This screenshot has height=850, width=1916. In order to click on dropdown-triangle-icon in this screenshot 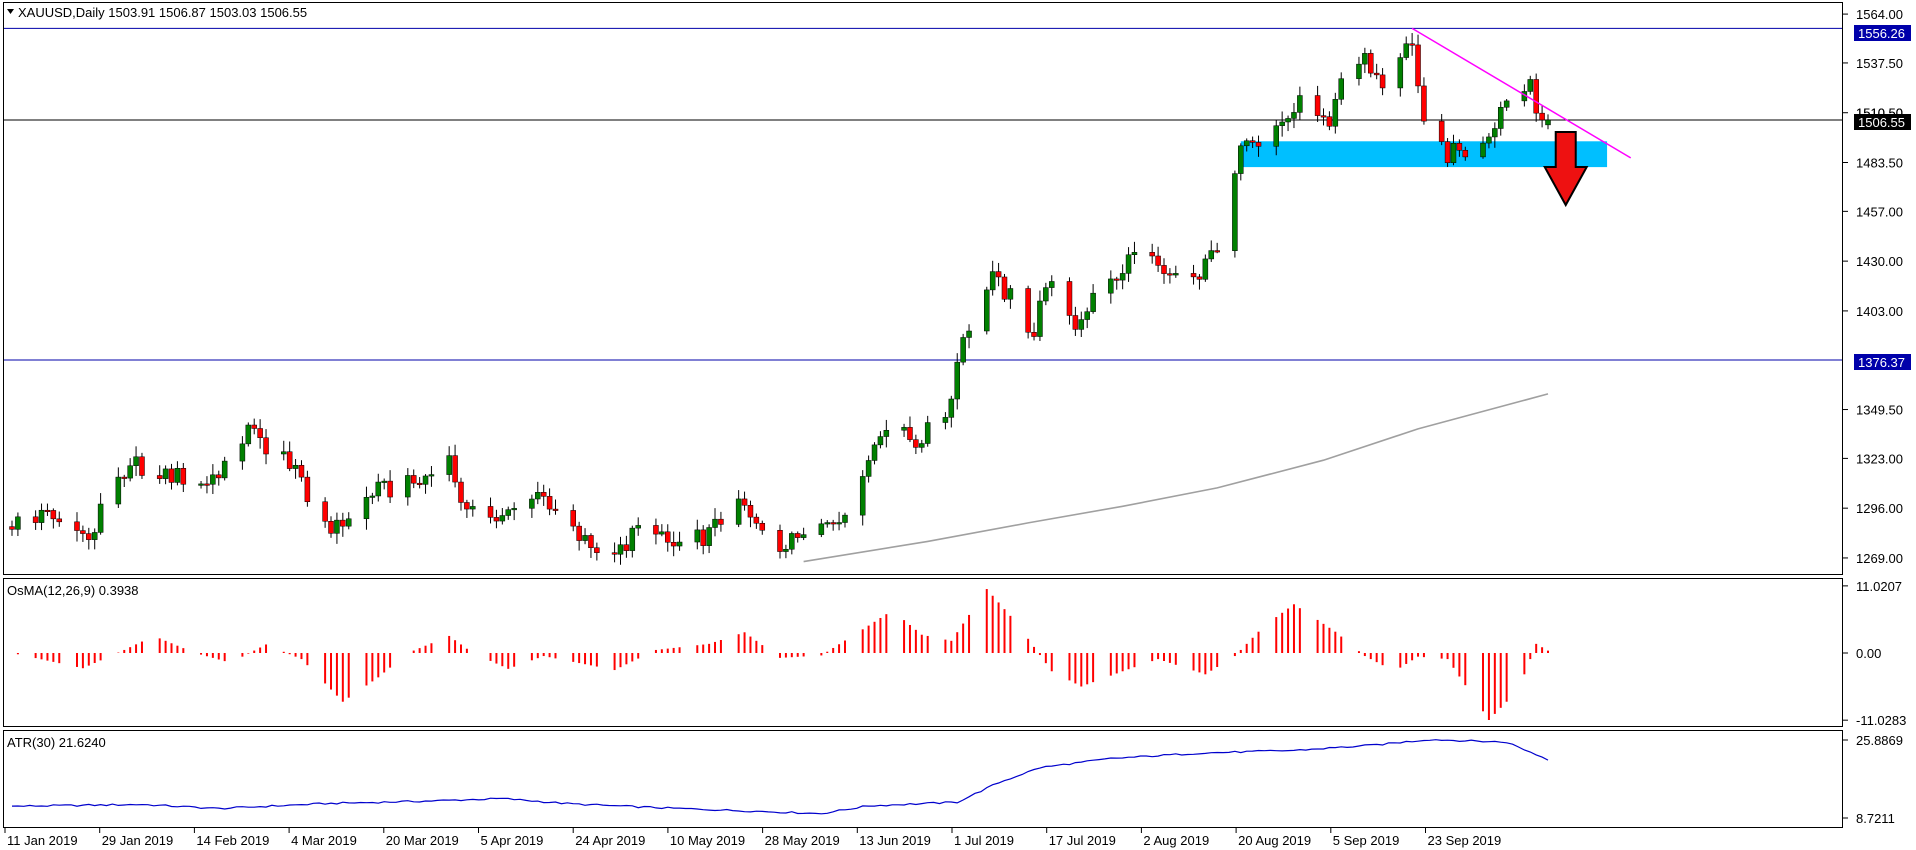, I will do `click(10, 11)`.